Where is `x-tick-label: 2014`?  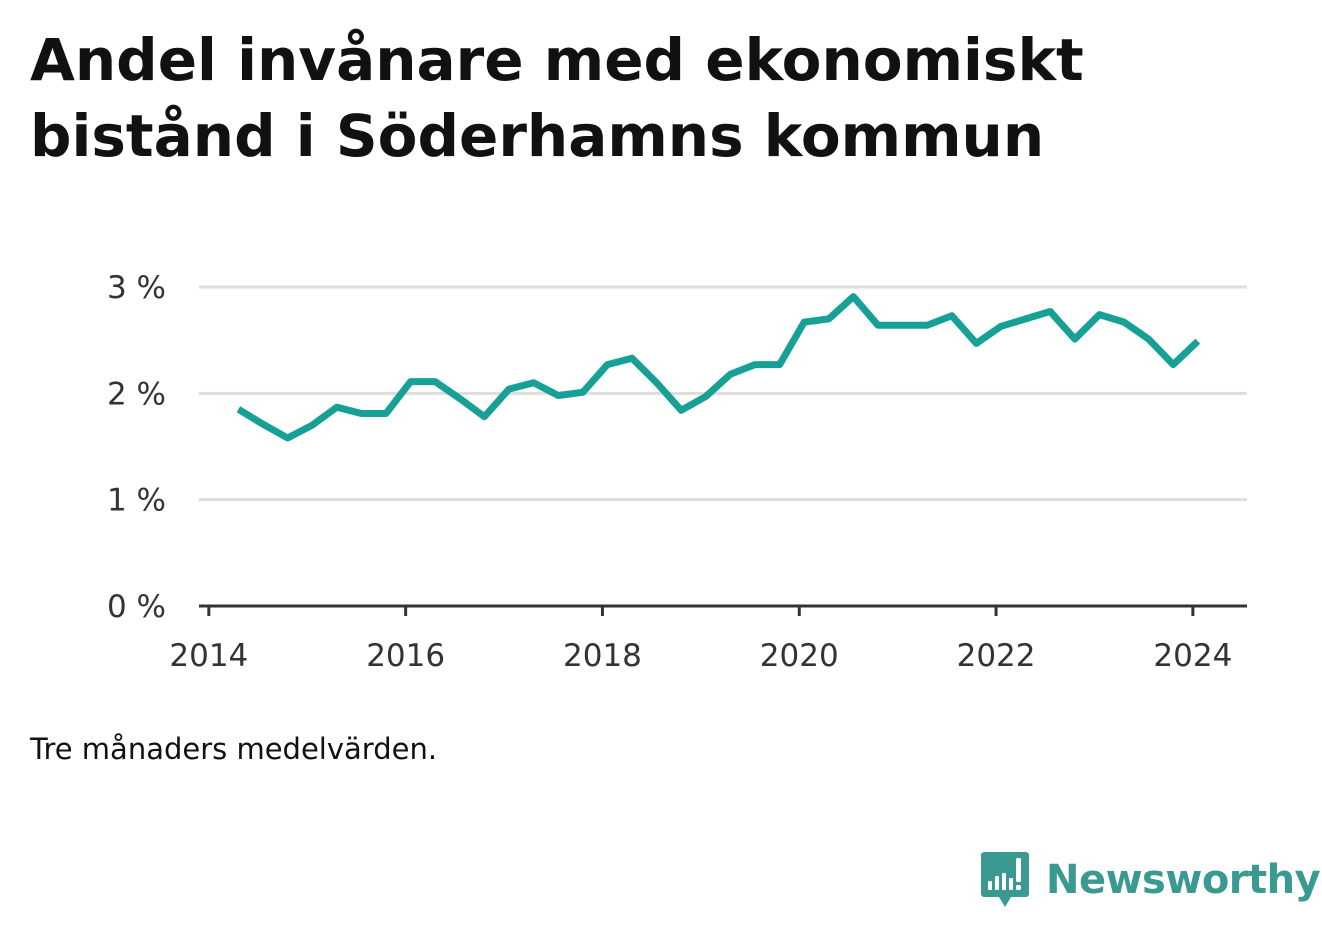 x-tick-label: 2014 is located at coordinates (208, 656).